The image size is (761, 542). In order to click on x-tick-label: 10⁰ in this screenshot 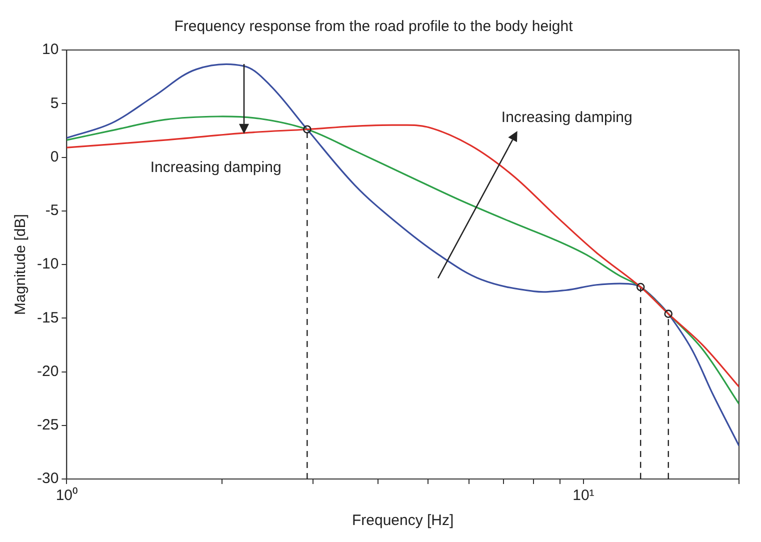, I will do `click(67, 495)`.